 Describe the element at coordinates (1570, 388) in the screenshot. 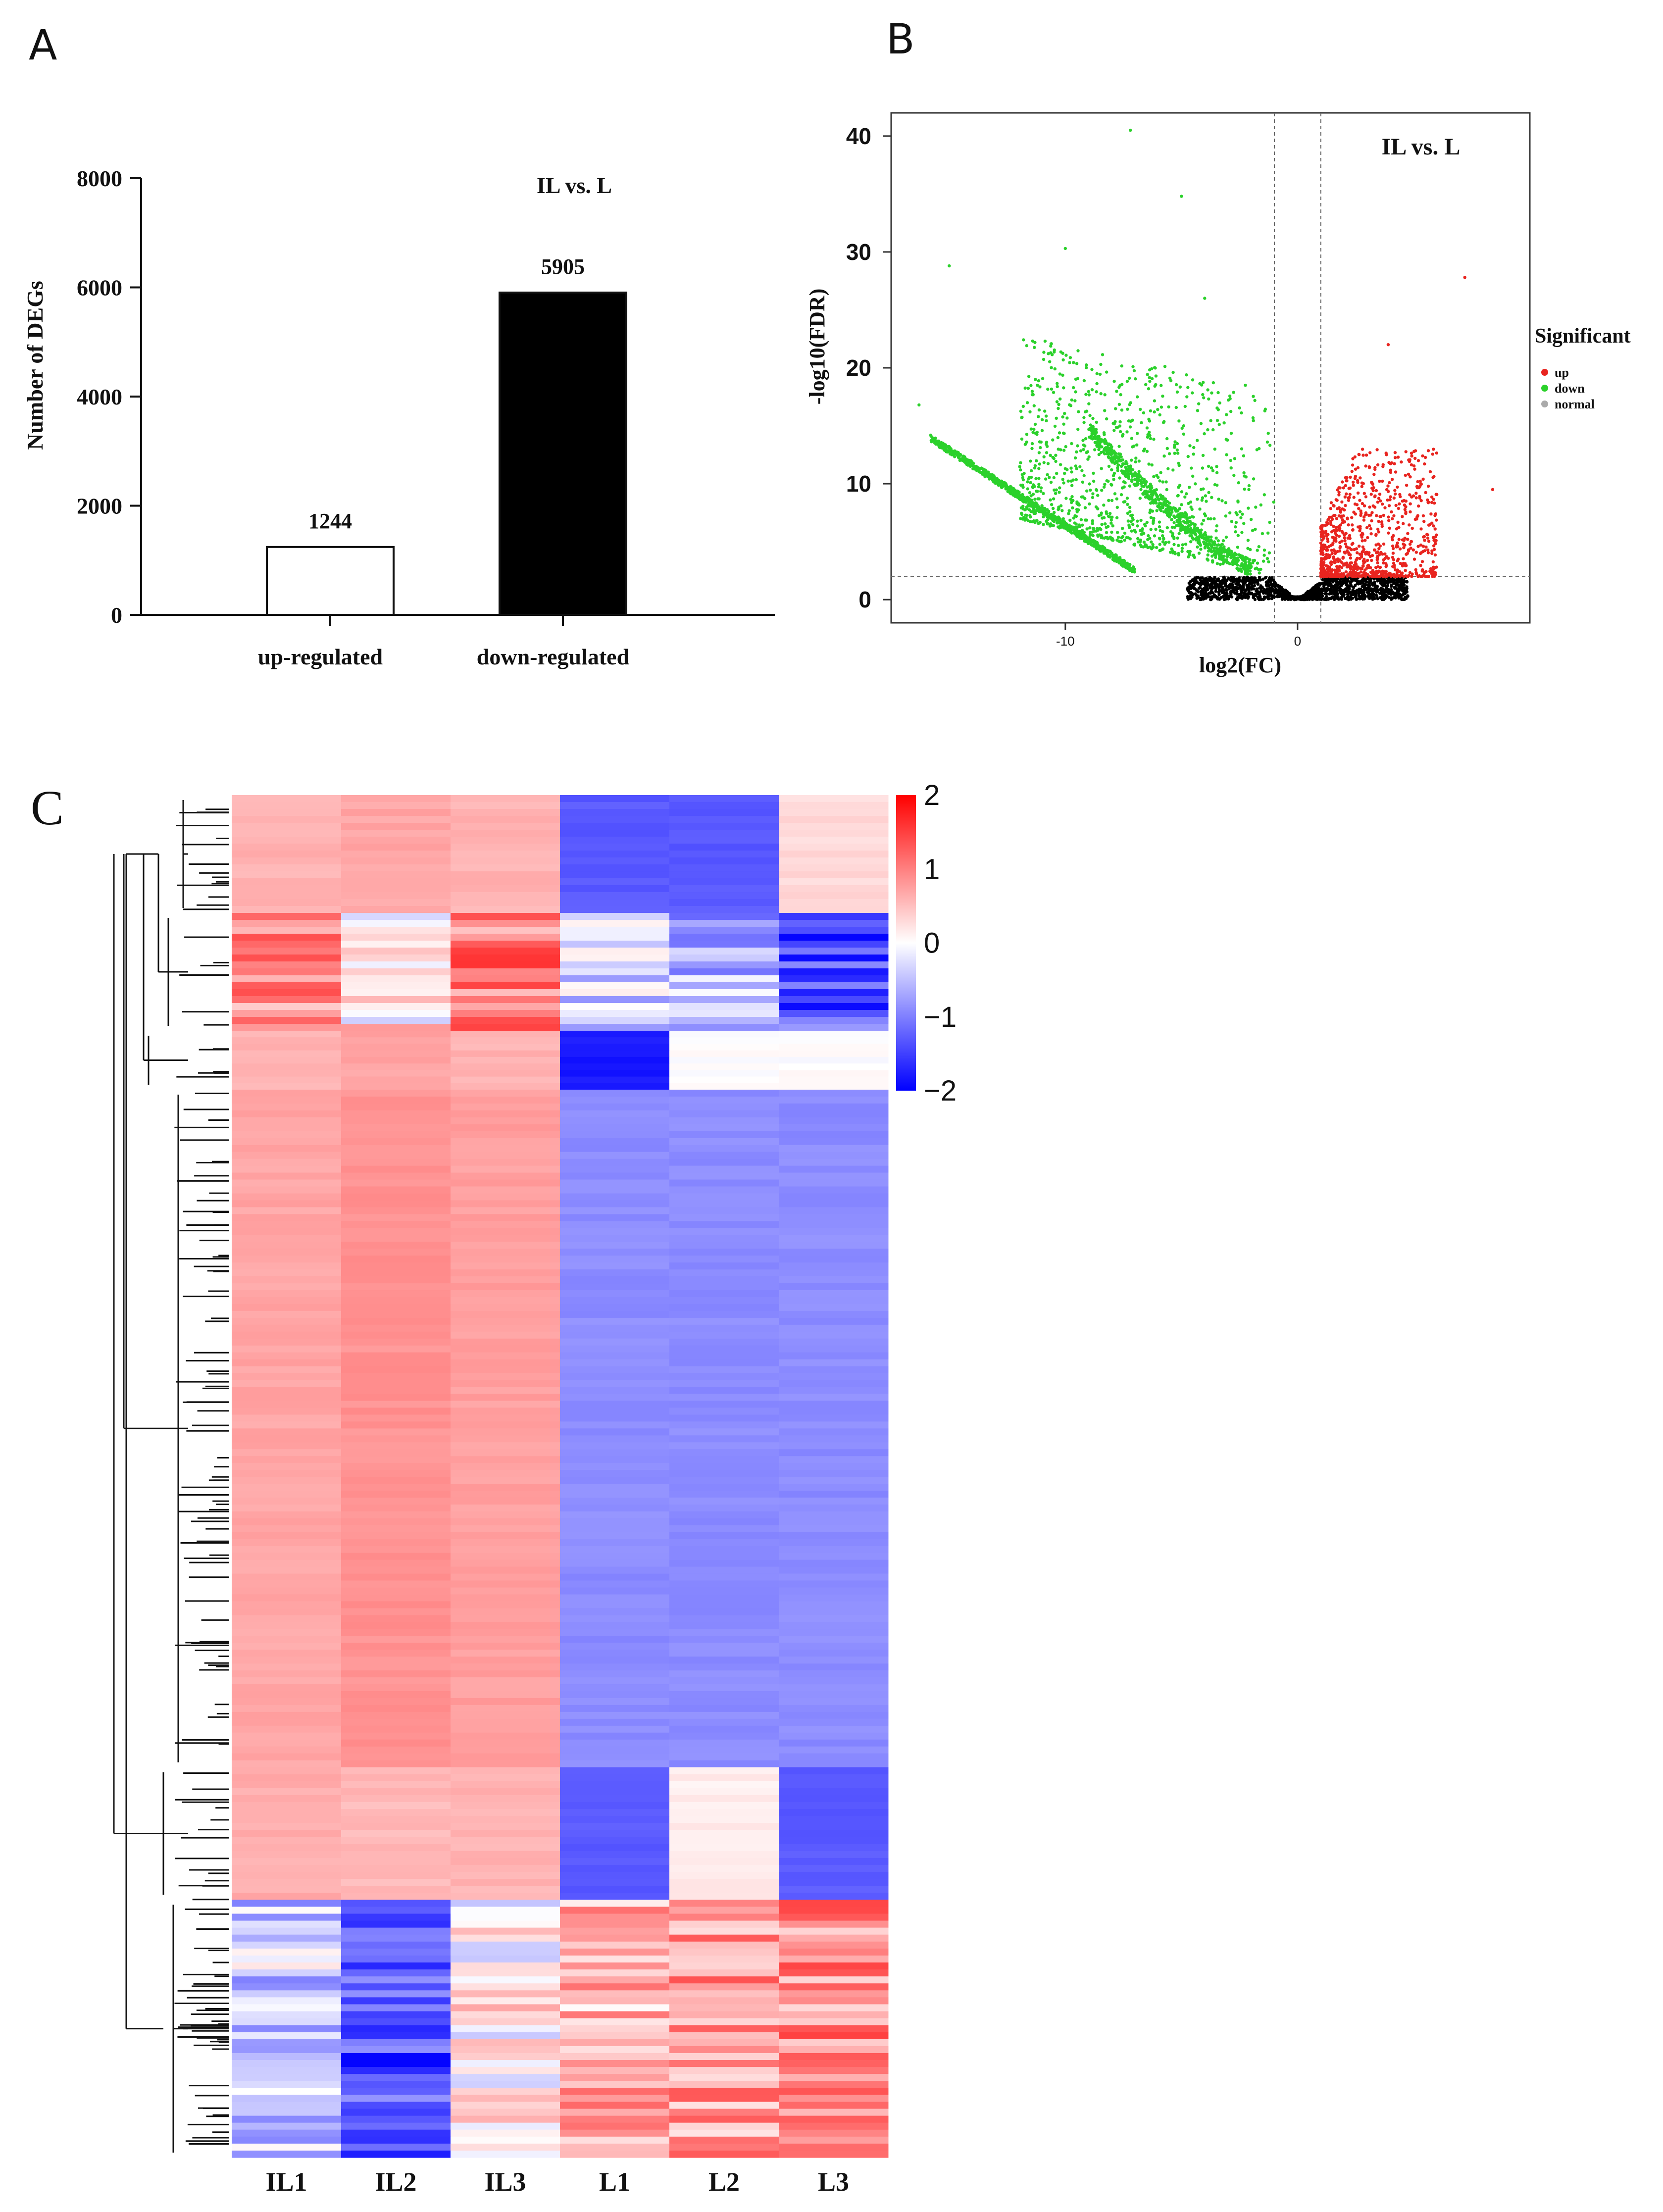

I see `legend-label-down: down` at that location.